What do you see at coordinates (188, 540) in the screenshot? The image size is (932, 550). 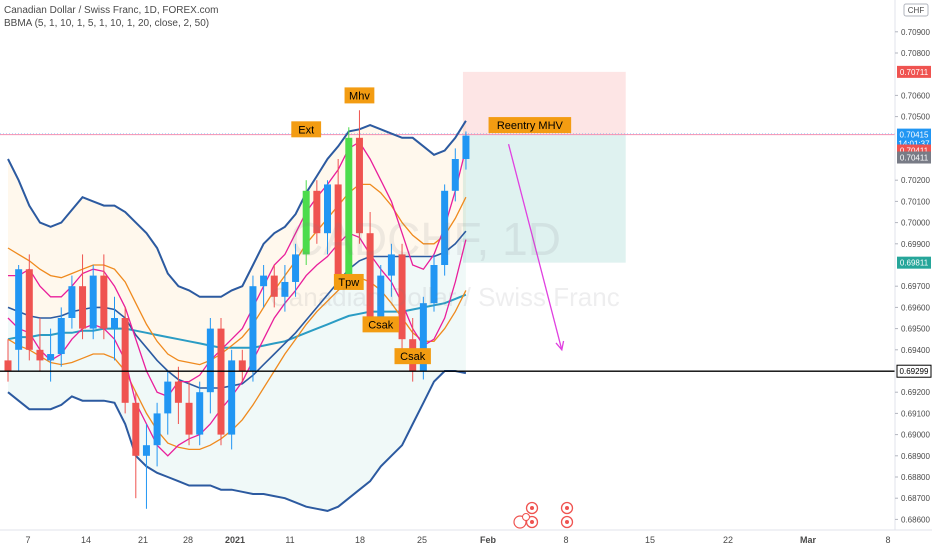 I see `time-tick-label: 28` at bounding box center [188, 540].